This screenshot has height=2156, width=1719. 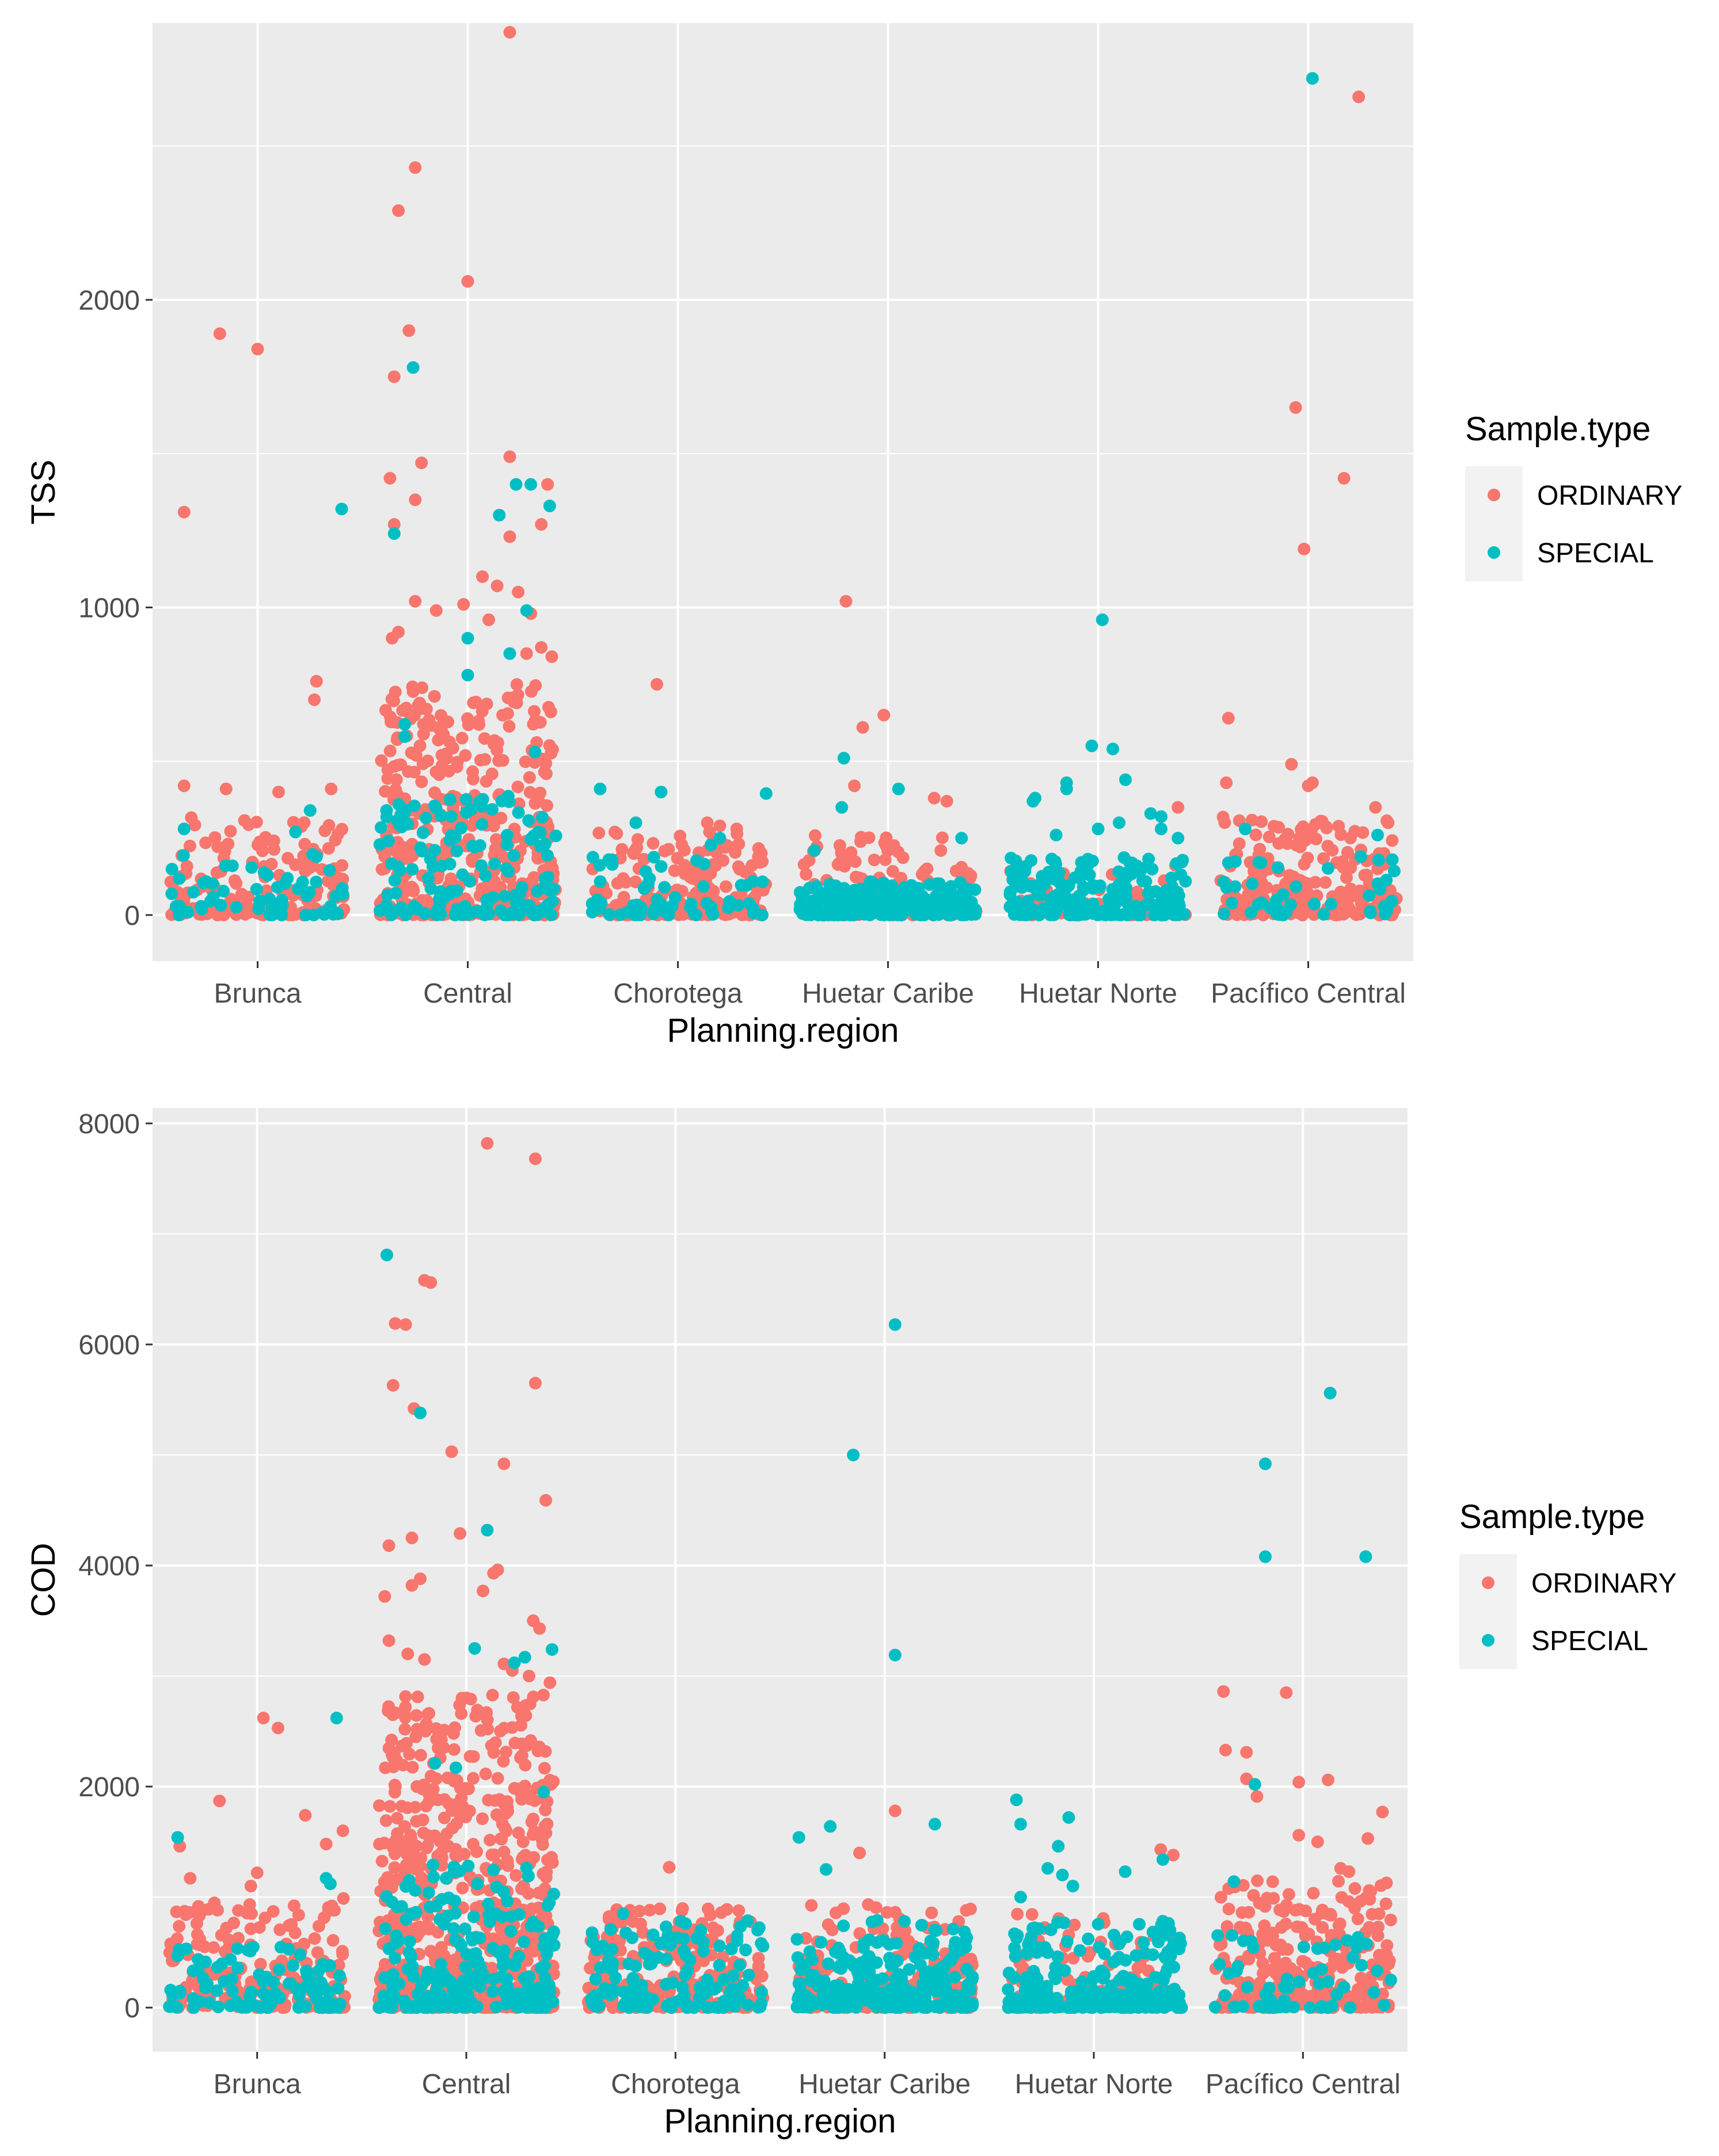 I want to click on cod-x-tick-label: Chorotega, so click(x=675, y=2084).